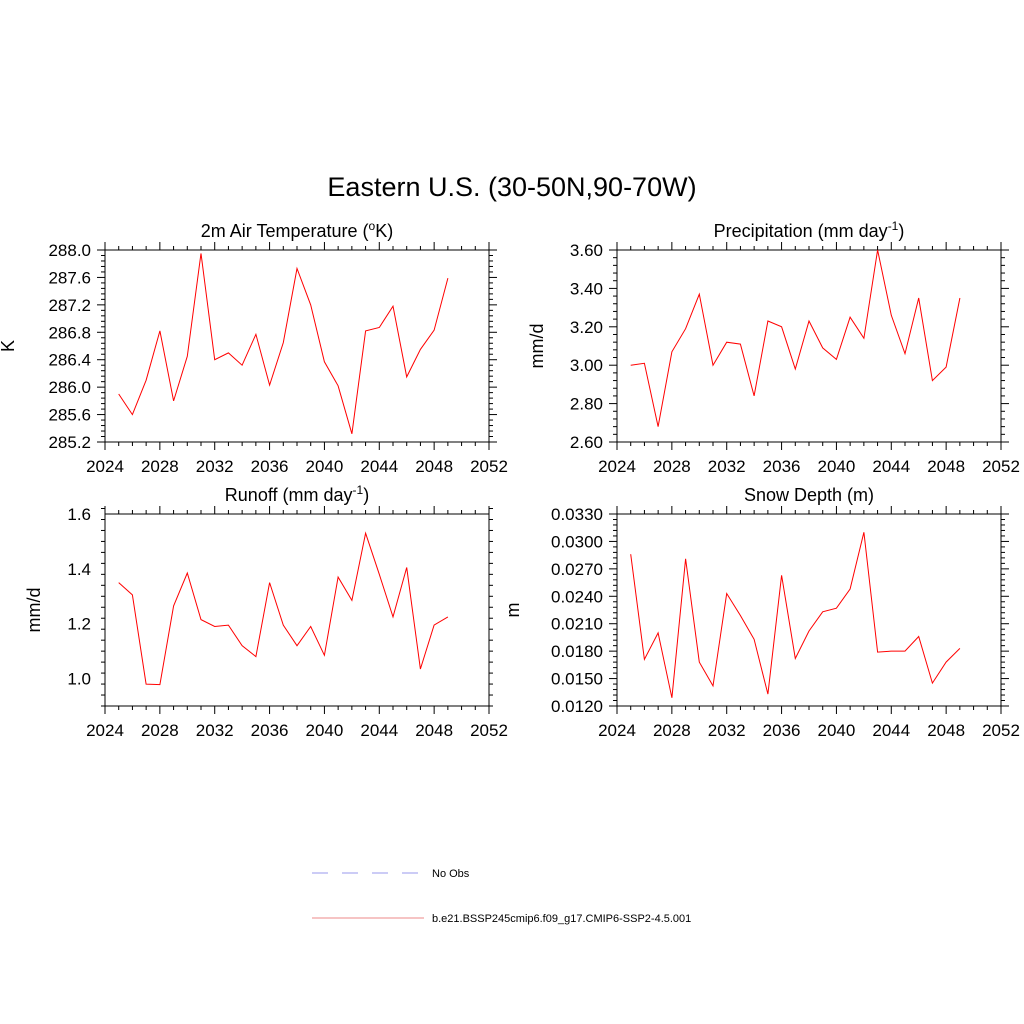  Describe the element at coordinates (511, 187) in the screenshot. I see `figure-title: Eastern U.S. (30-50N,90-70W)` at that location.